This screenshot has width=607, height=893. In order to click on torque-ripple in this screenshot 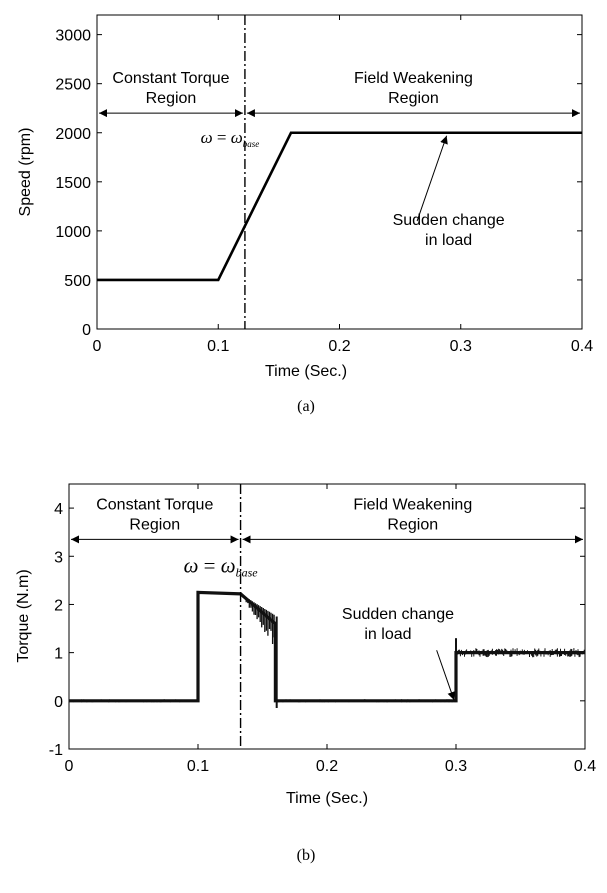, I will do `click(327, 675)`.